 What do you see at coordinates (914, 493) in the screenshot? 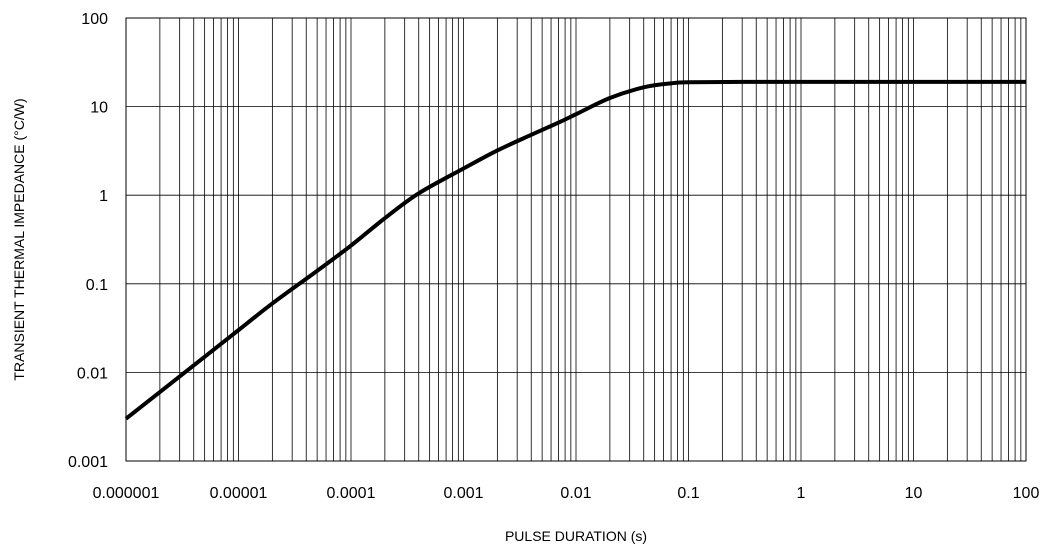
I see `x-tick-label: 10` at bounding box center [914, 493].